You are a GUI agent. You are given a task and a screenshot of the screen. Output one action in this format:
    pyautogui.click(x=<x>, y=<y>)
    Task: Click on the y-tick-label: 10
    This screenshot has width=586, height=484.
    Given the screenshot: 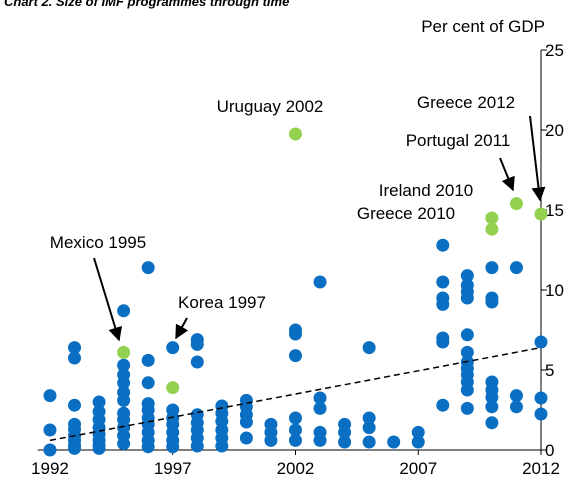 What is the action you would take?
    pyautogui.click(x=554, y=290)
    